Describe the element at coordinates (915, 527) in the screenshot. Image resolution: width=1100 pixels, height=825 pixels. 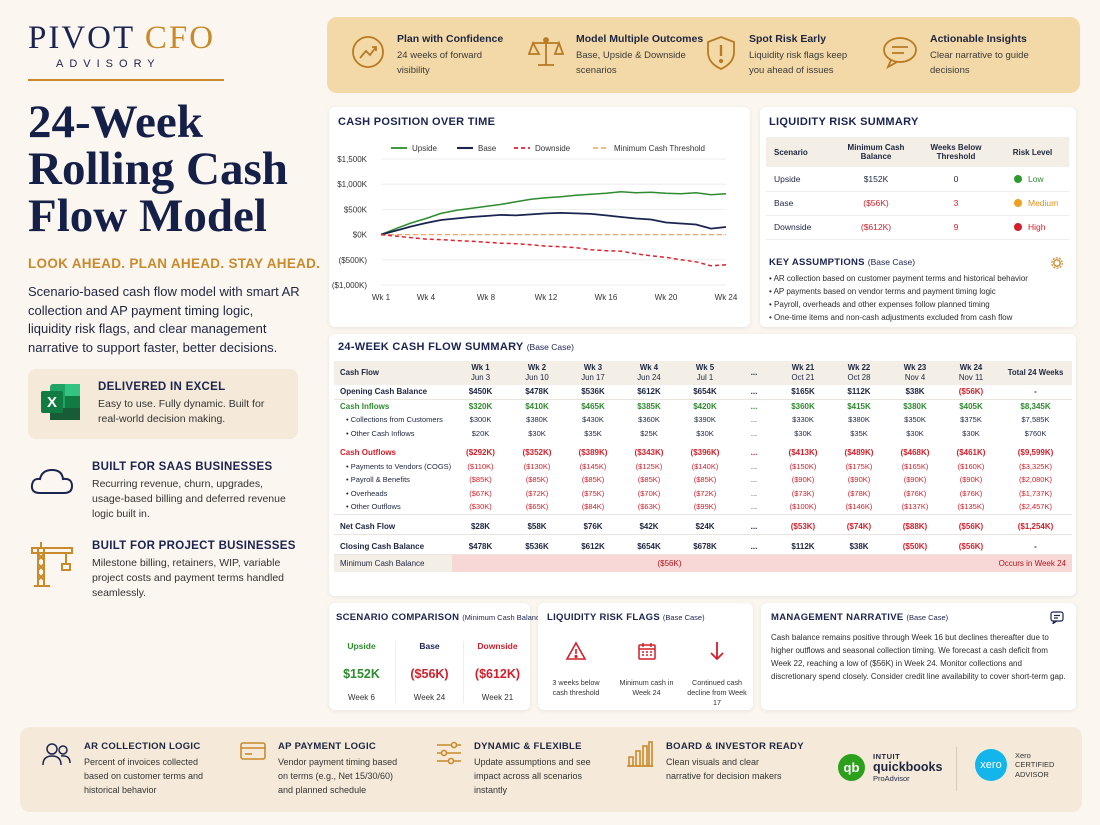
I see `table-cell: ($88K)` at that location.